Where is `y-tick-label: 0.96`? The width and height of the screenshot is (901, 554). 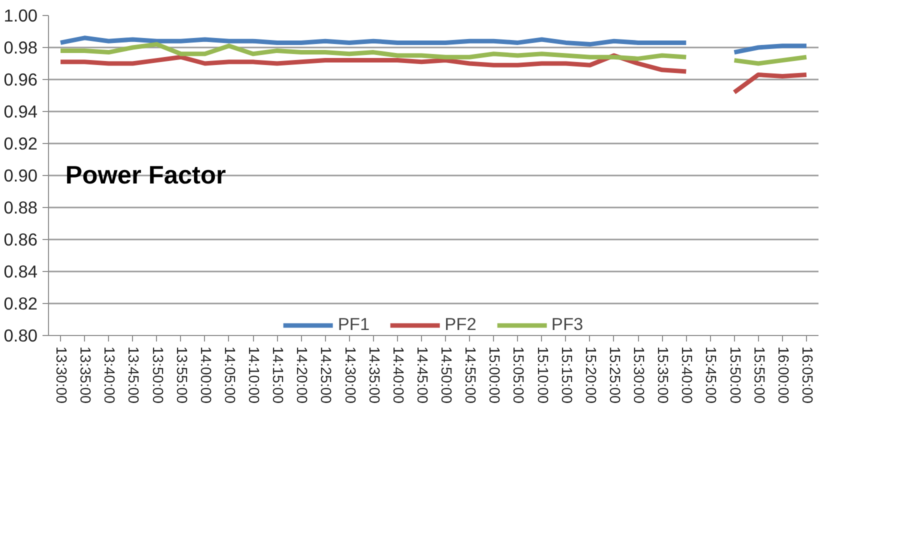
y-tick-label: 0.96 is located at coordinates (21, 80).